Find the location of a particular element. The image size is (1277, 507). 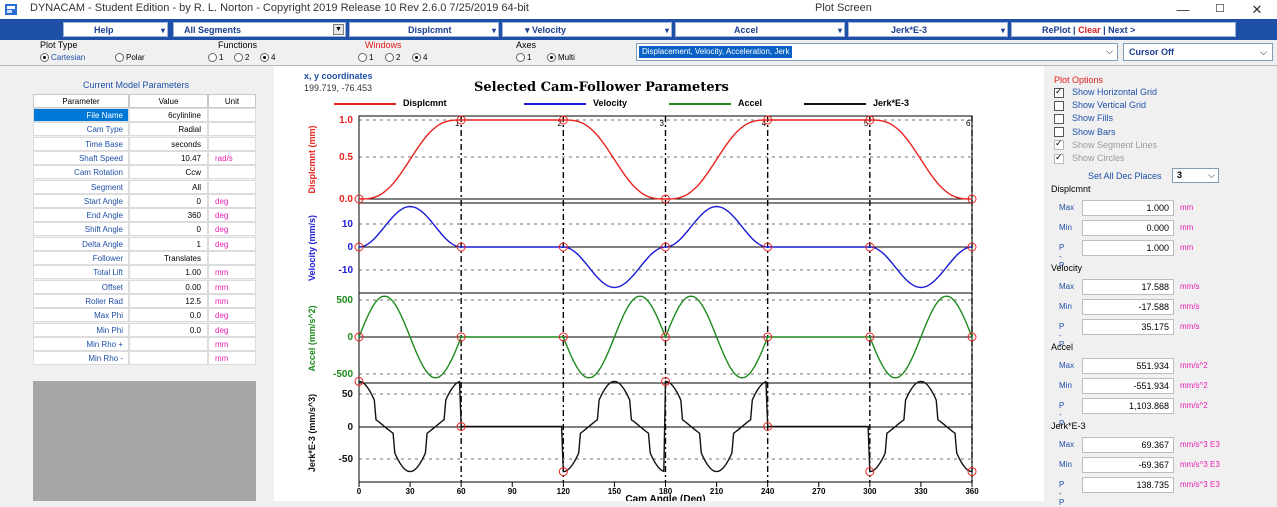

boundary-circle is located at coordinates (768, 247).